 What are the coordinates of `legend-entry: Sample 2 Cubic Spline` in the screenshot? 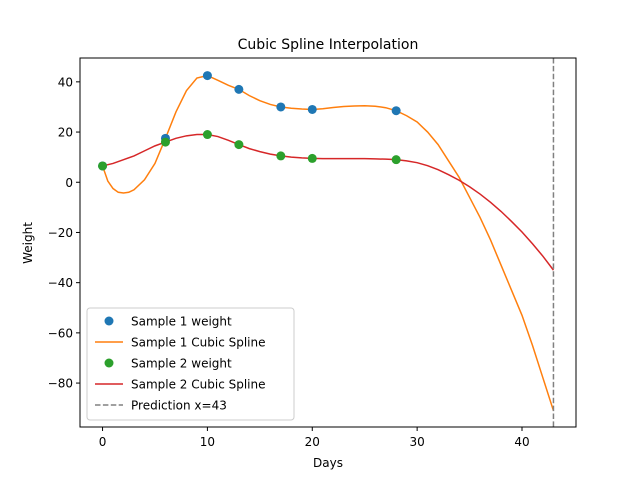 It's located at (198, 385).